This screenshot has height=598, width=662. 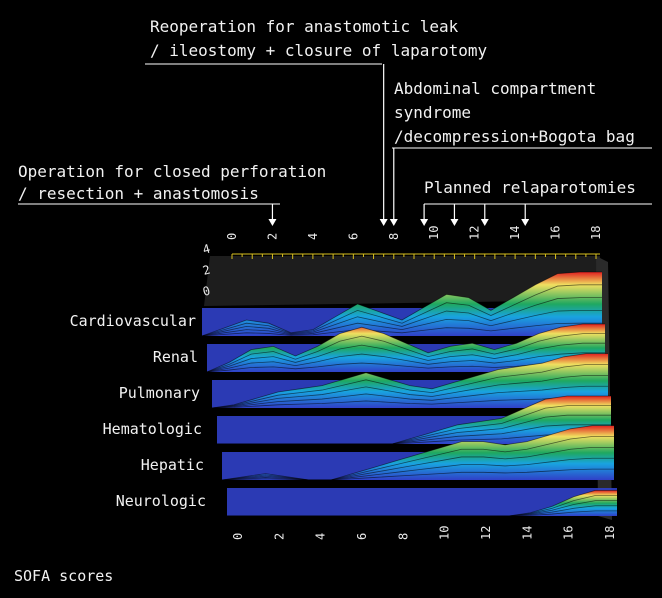 What do you see at coordinates (527, 533) in the screenshot?
I see `bottom-tick-label: 14` at bounding box center [527, 533].